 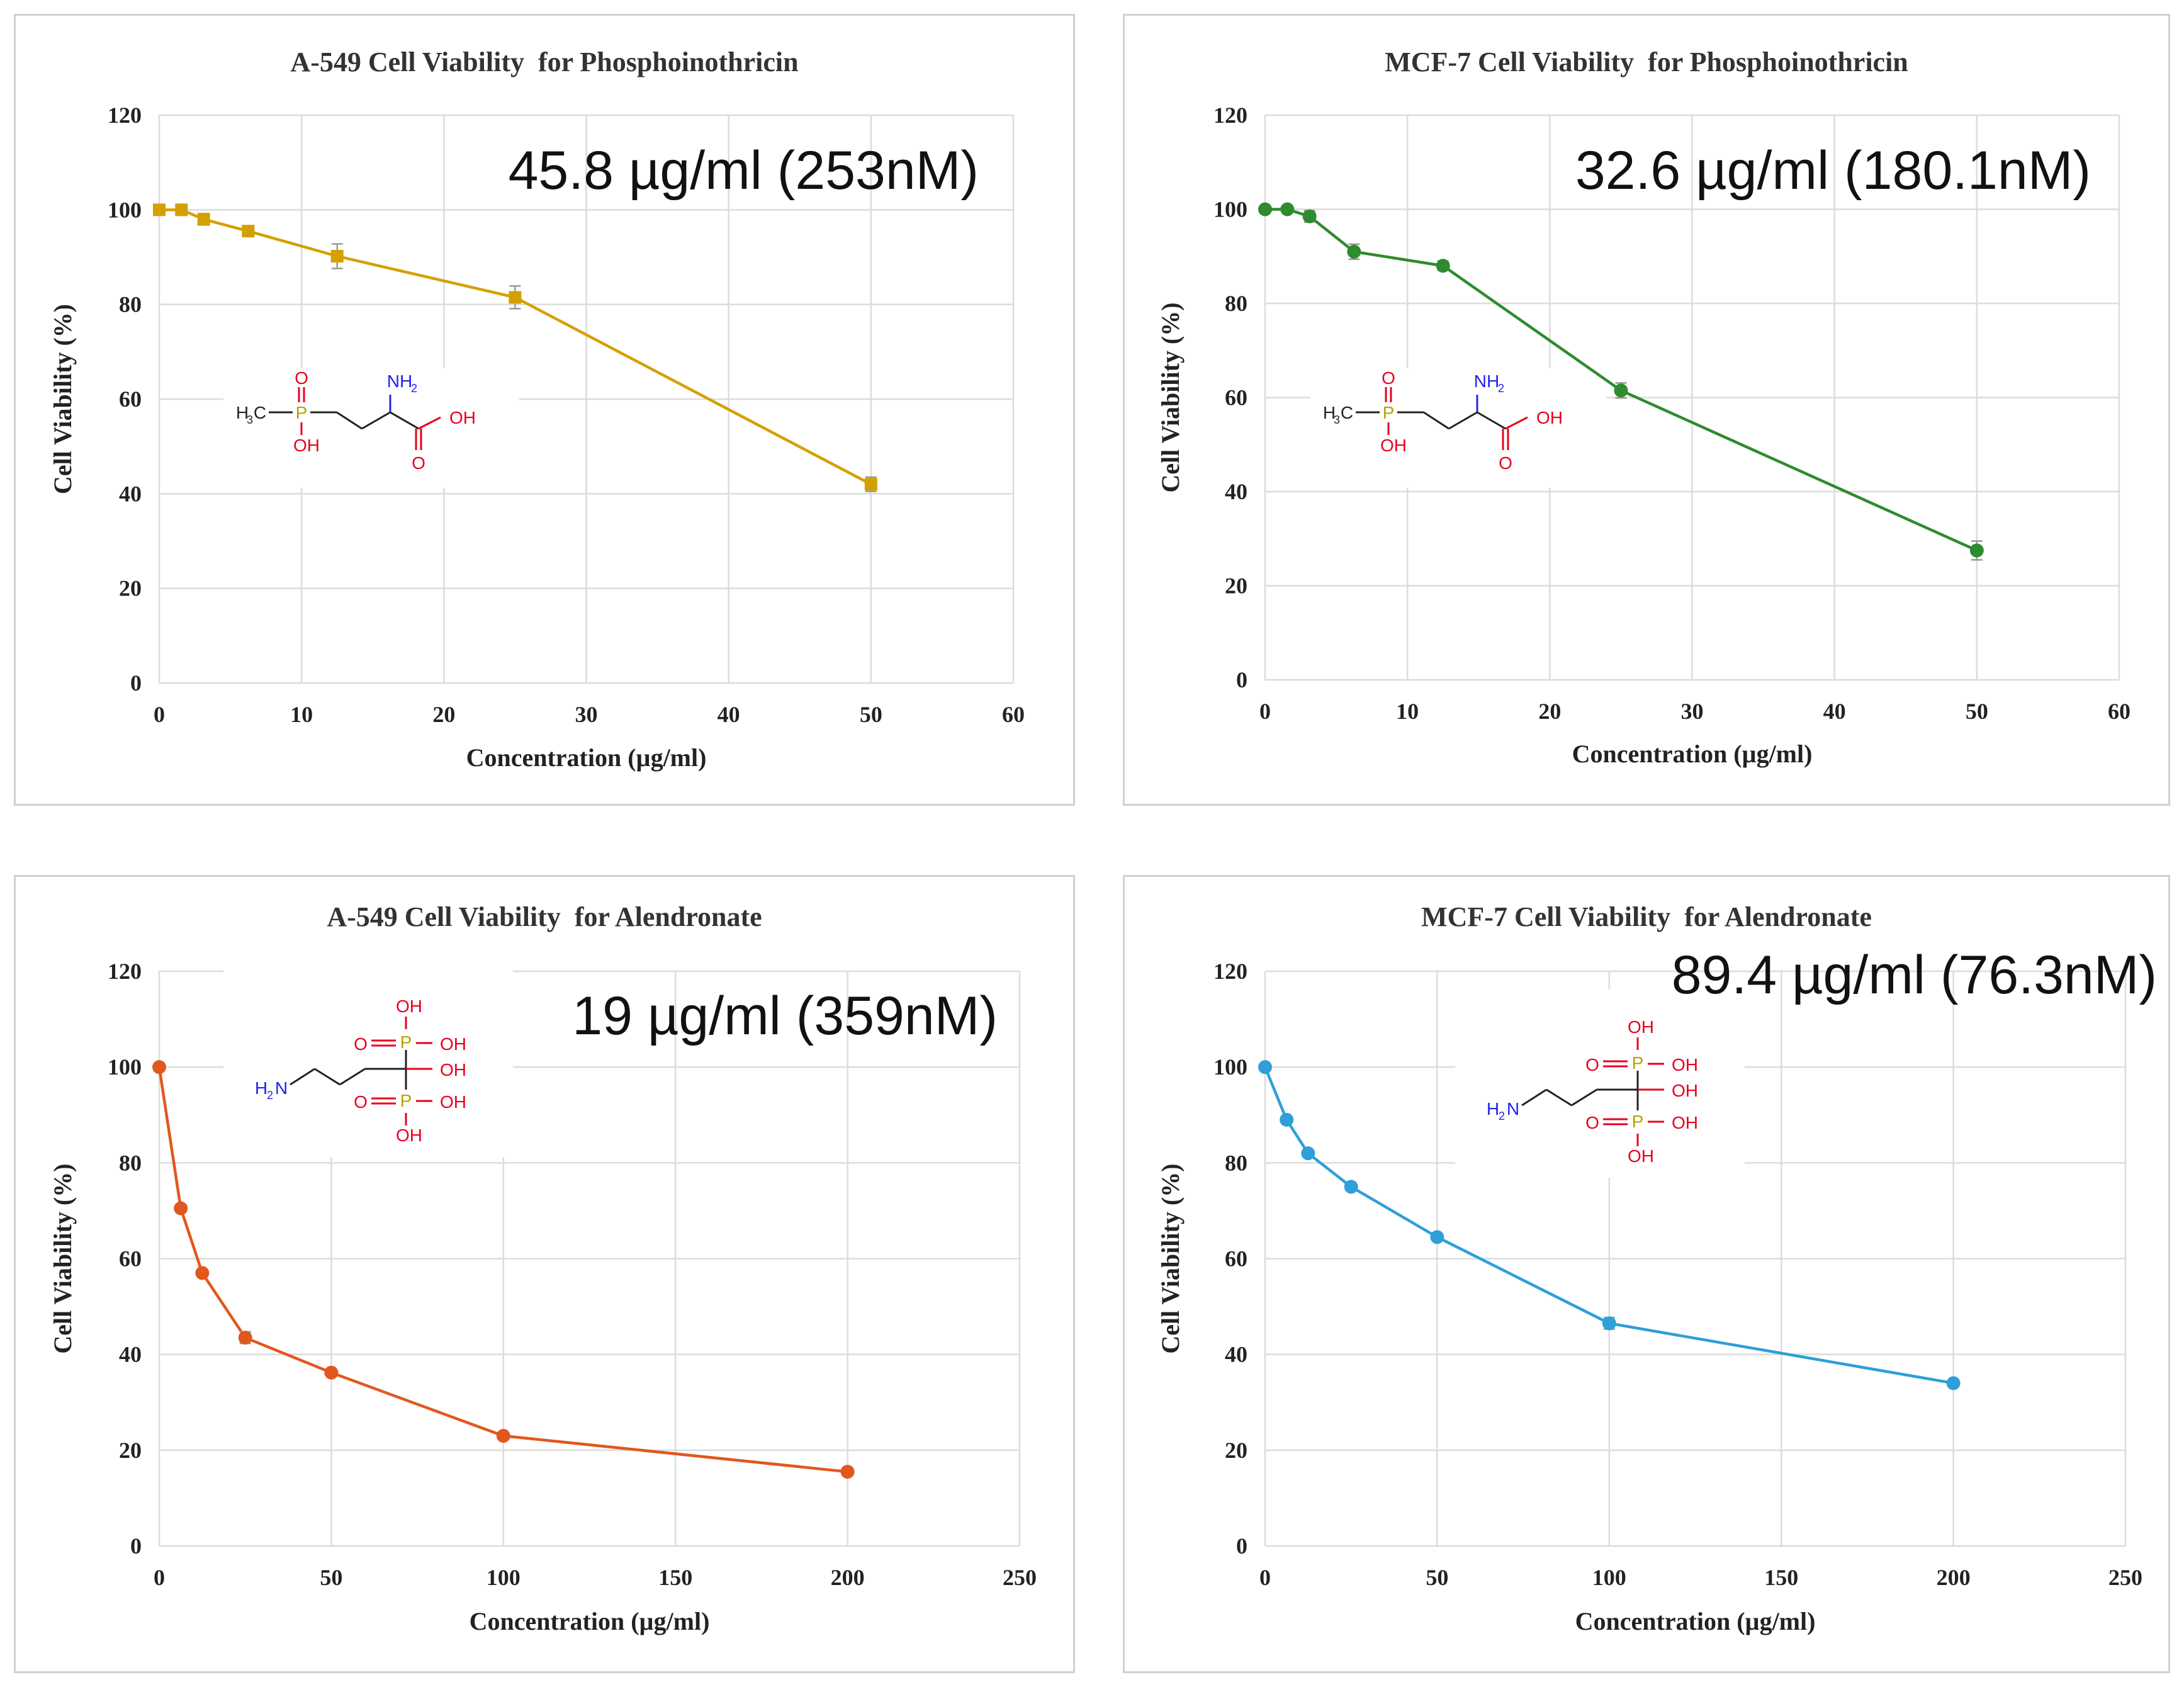 What do you see at coordinates (1236, 586) in the screenshot?
I see `y-tick-label: 20` at bounding box center [1236, 586].